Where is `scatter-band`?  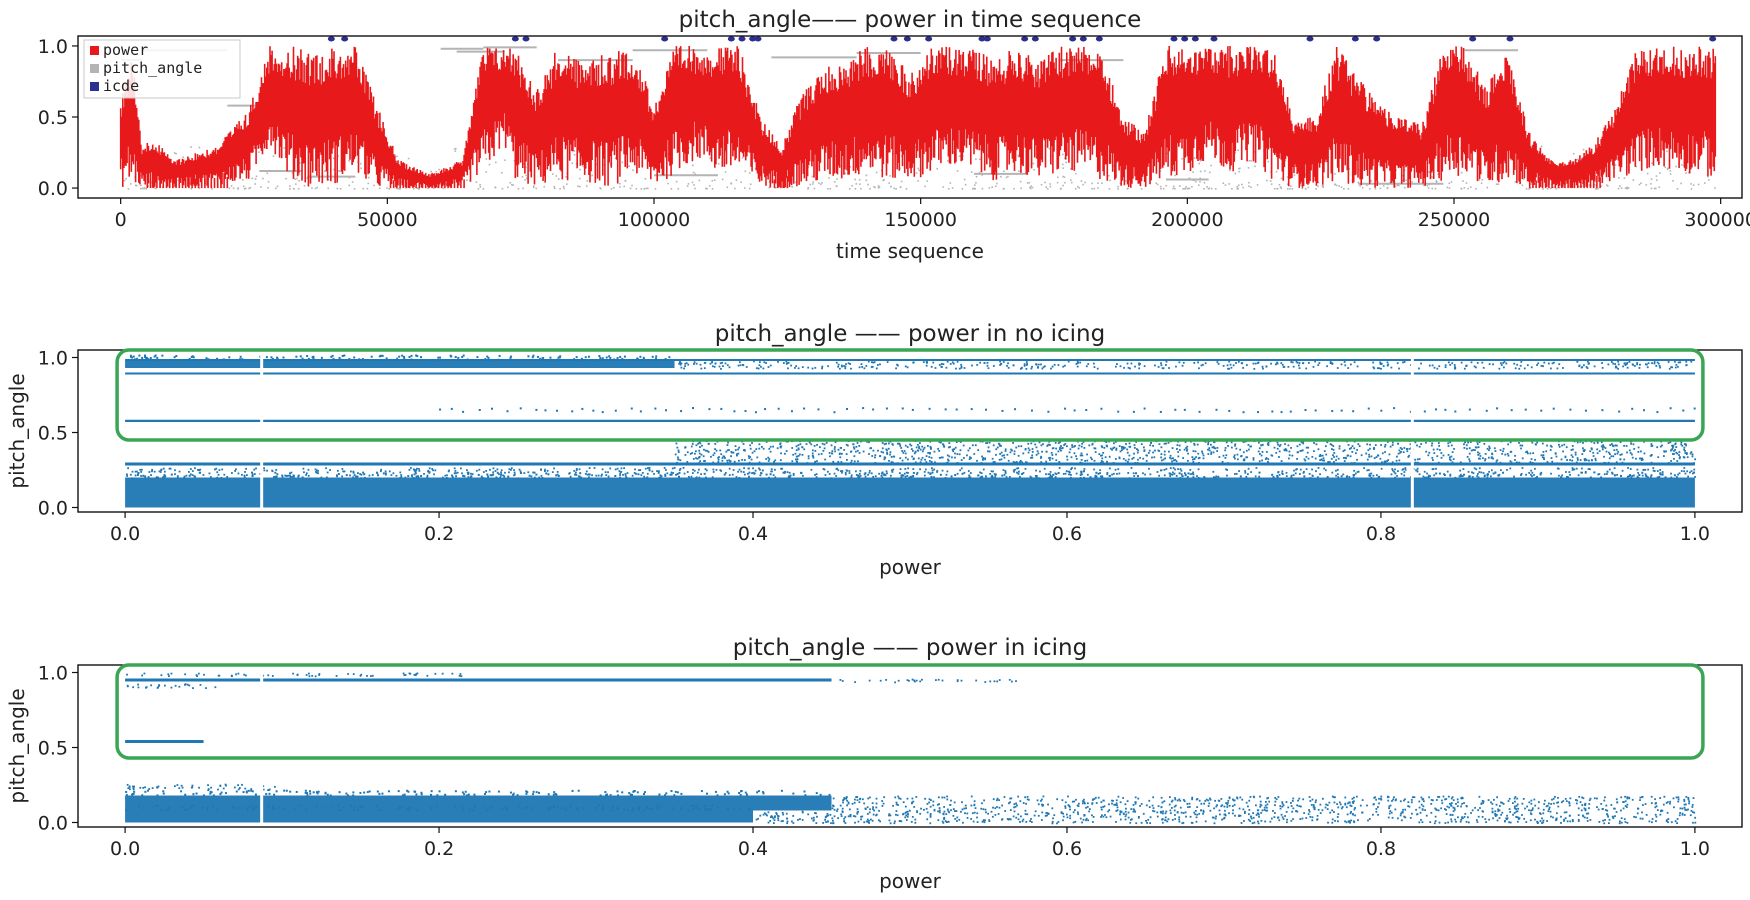
scatter-band is located at coordinates (400, 364).